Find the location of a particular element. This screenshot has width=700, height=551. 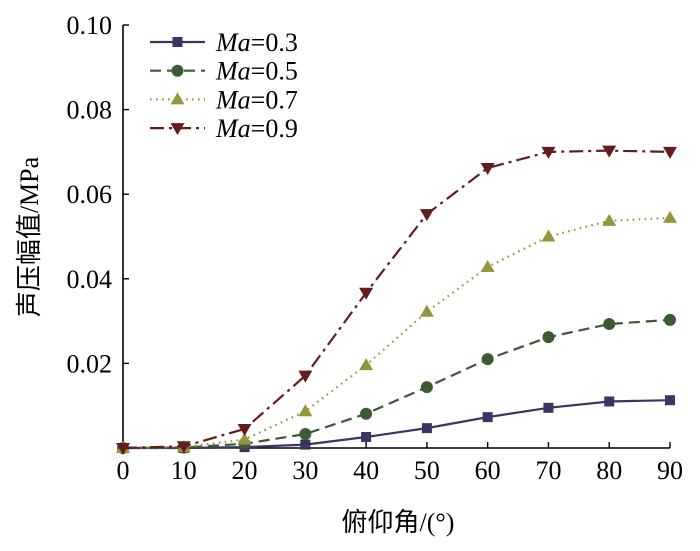

y-tick-label: 0.08 is located at coordinates (90, 110).